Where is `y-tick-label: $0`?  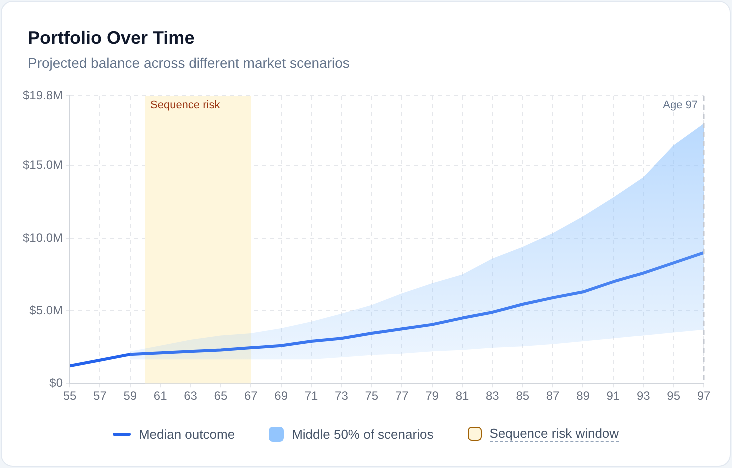 y-tick-label: $0 is located at coordinates (57, 383).